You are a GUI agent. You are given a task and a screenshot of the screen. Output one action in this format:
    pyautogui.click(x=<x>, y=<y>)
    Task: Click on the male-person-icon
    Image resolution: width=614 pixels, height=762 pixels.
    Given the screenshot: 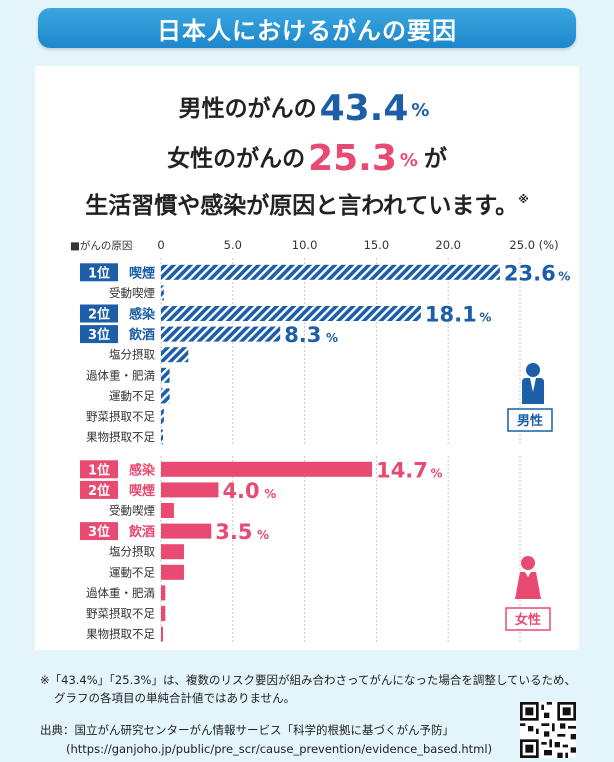 What is the action you would take?
    pyautogui.click(x=533, y=383)
    